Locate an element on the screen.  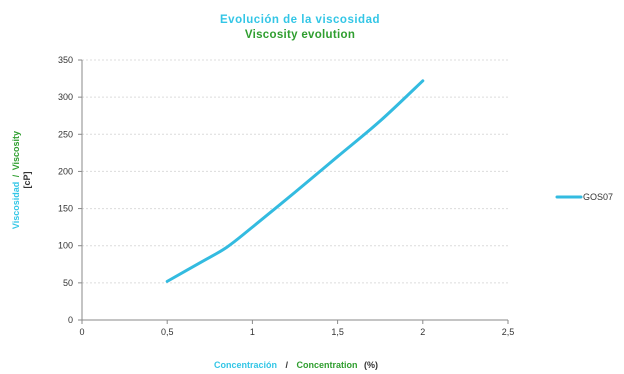
y-tick-label: 50 is located at coordinates (68, 283).